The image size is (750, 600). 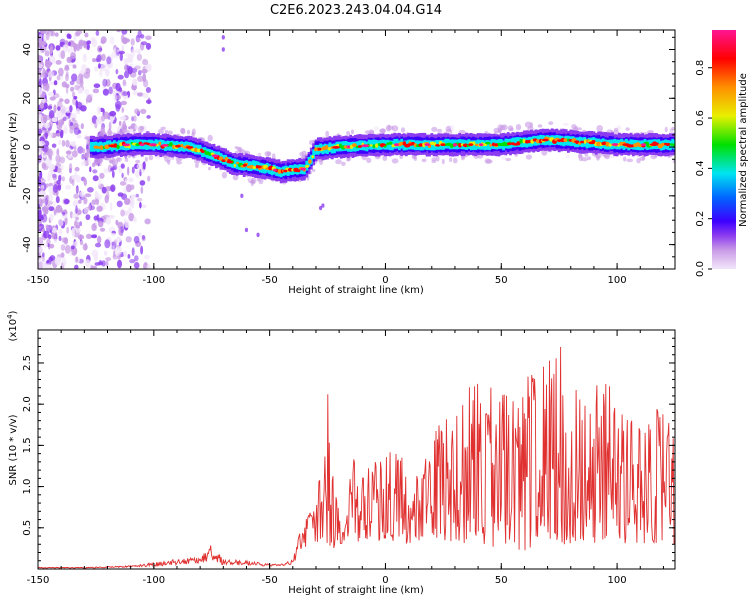 I want to click on x-tick-label: 100, so click(x=617, y=280).